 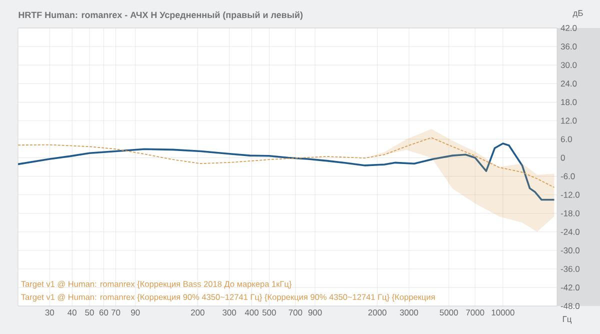 What do you see at coordinates (229, 313) in the screenshot?
I see `x-tick-label: 300` at bounding box center [229, 313].